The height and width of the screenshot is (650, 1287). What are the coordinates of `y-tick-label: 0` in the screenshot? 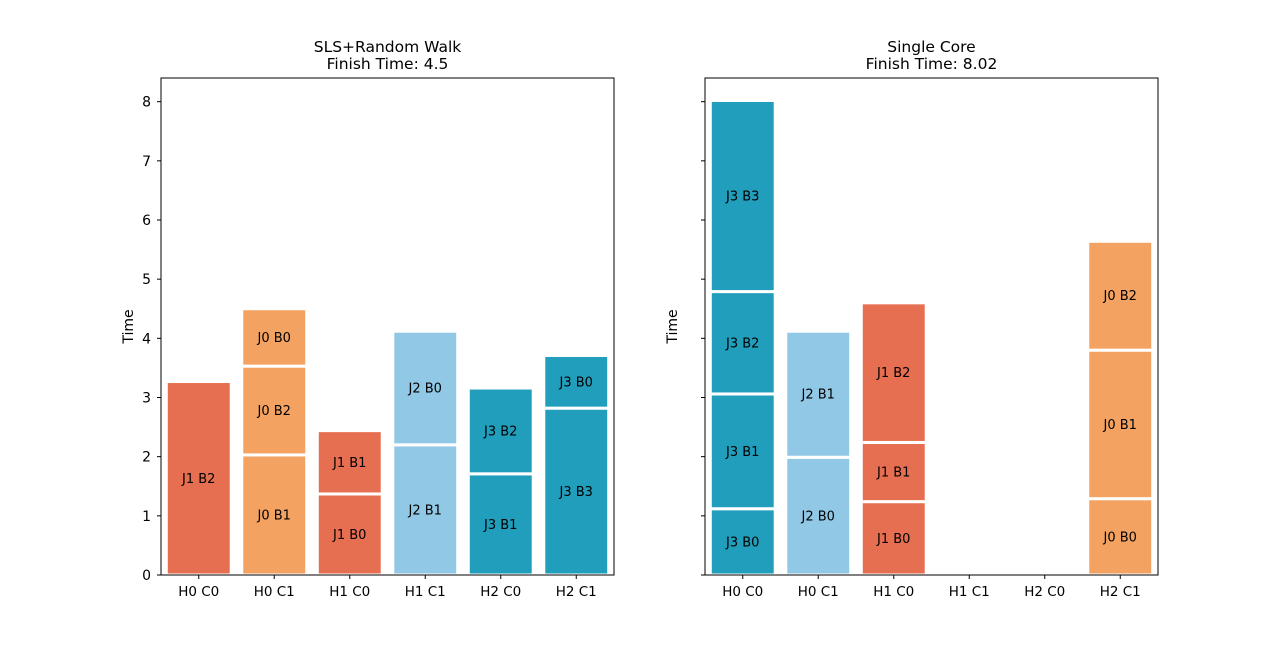 It's located at (146, 576).